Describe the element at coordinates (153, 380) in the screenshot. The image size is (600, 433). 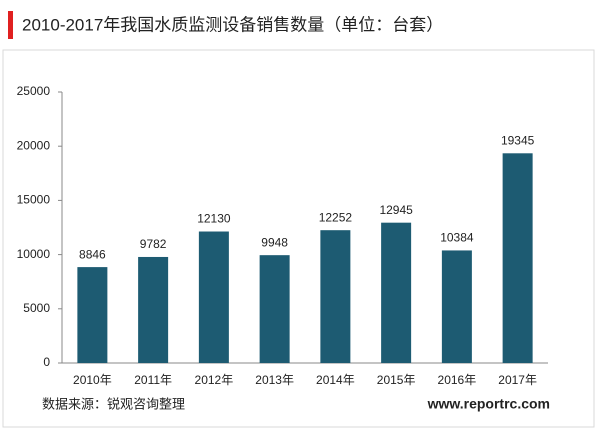
I see `x-tick-label: 2011年` at that location.